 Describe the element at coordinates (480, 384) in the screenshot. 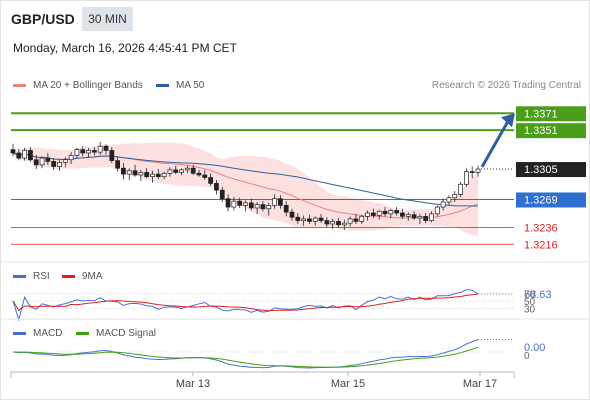

I see `x-tick-label: Mar 17` at that location.